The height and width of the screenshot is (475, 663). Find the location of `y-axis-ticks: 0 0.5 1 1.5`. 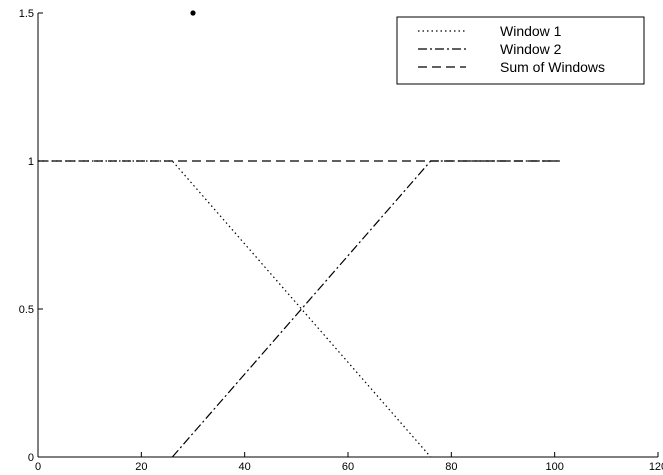

y-axis-ticks: 0 0.5 1 1.5 is located at coordinates (31, 236).